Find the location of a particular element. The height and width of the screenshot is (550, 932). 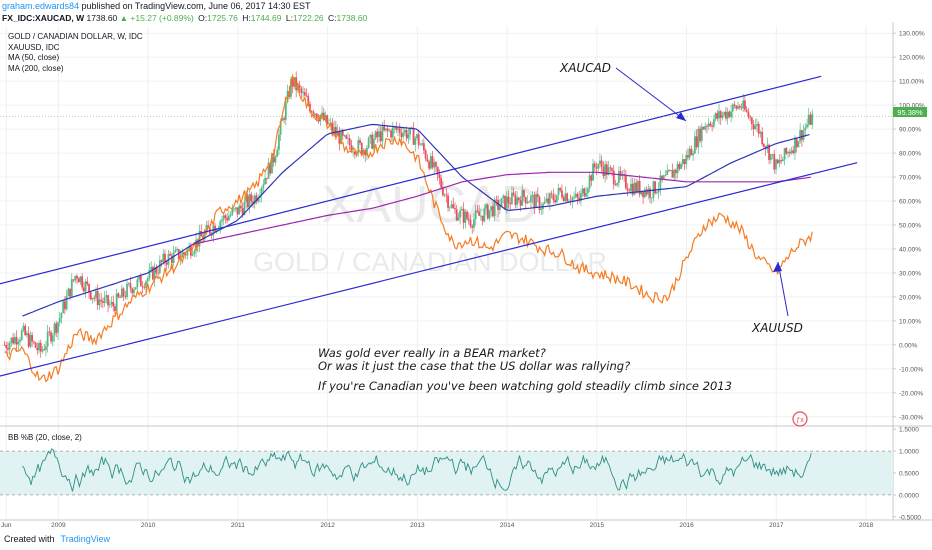

indicator-legend: BB %B (20, close, 2) is located at coordinates (45, 437).